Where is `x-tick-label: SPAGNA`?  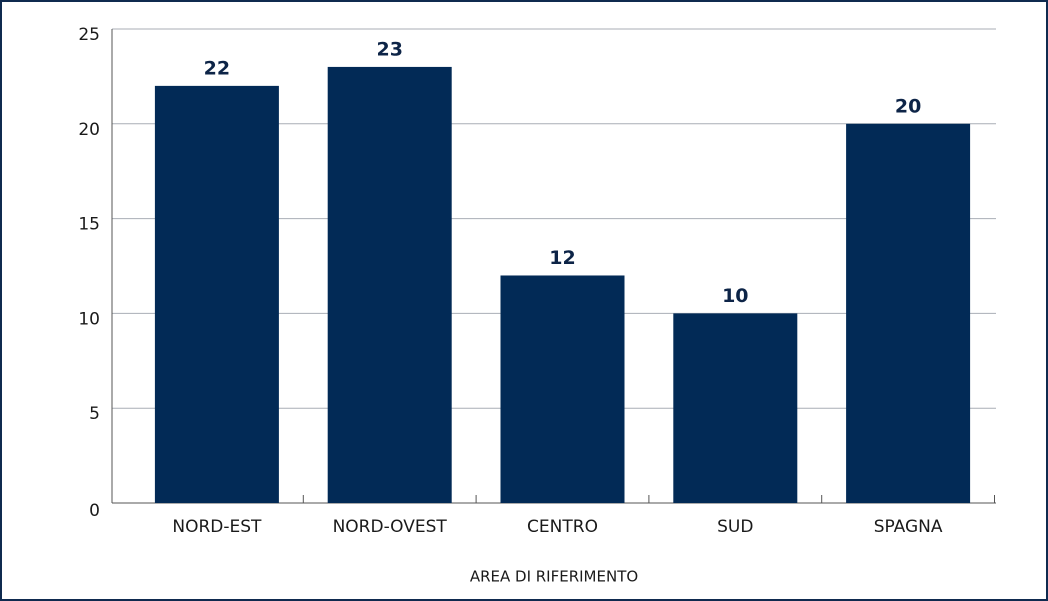 x-tick-label: SPAGNA is located at coordinates (908, 527).